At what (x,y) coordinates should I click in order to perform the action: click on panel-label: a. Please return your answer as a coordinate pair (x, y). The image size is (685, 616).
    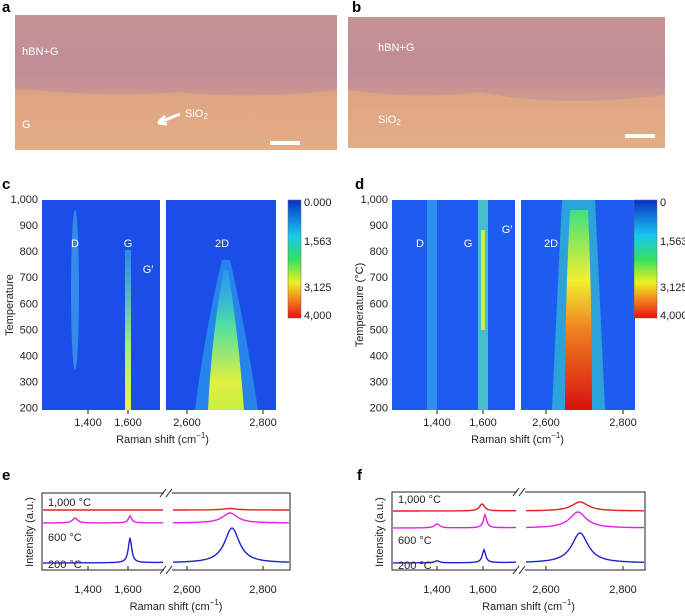
    Looking at the image, I should click on (6, 8).